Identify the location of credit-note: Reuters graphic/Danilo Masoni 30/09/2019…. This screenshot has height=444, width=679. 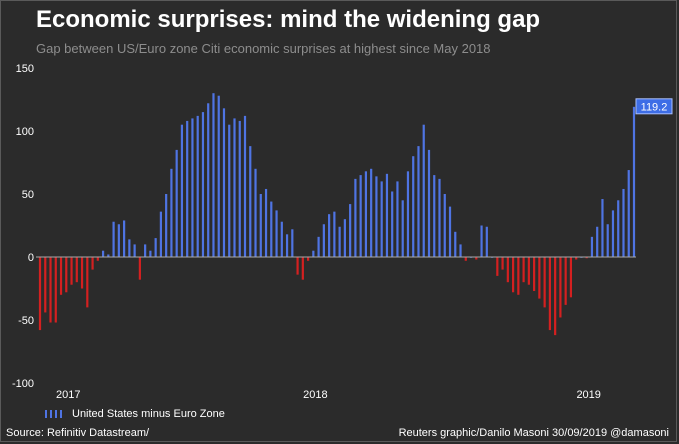
(533, 433).